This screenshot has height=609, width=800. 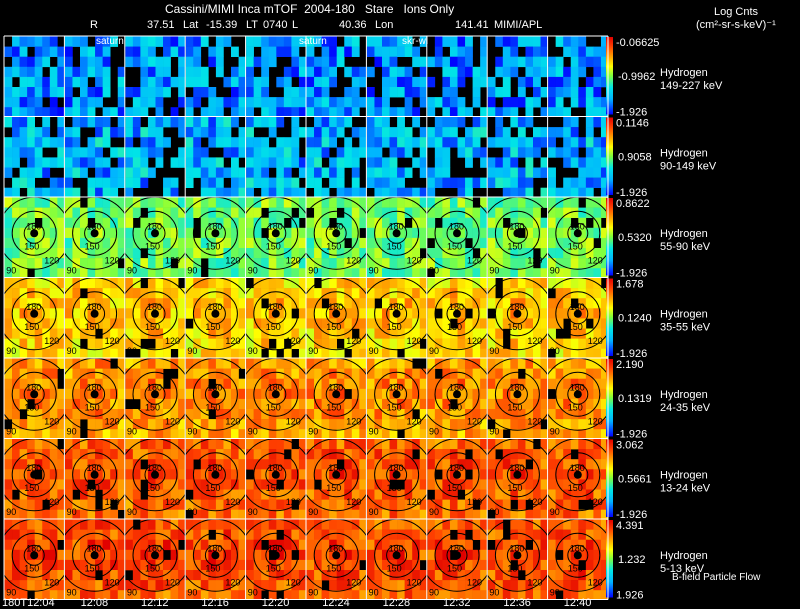 I want to click on time-label: 12:28, so click(x=397, y=603).